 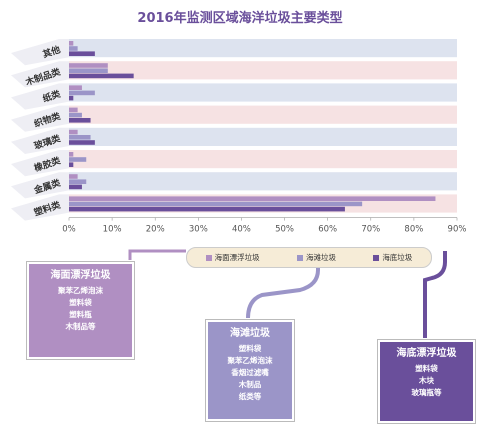 What do you see at coordinates (299, 257) in the screenshot?
I see `legend-swatch-beach` at bounding box center [299, 257].